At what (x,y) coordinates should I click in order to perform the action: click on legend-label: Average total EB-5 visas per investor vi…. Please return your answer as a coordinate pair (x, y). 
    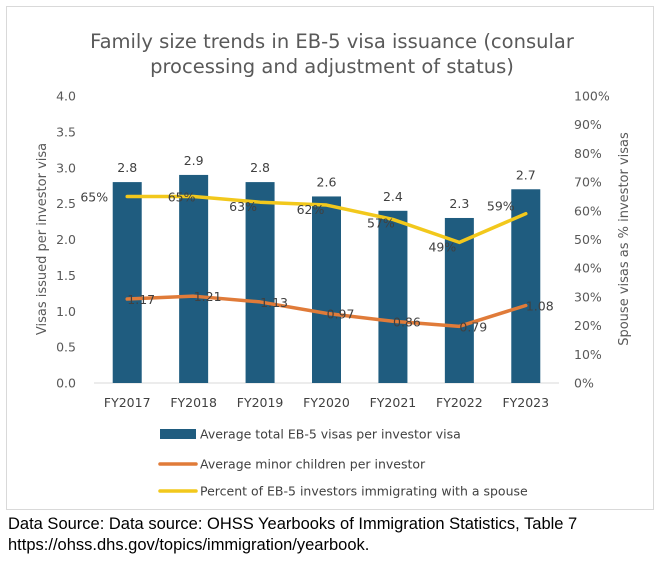
    Looking at the image, I should click on (330, 434).